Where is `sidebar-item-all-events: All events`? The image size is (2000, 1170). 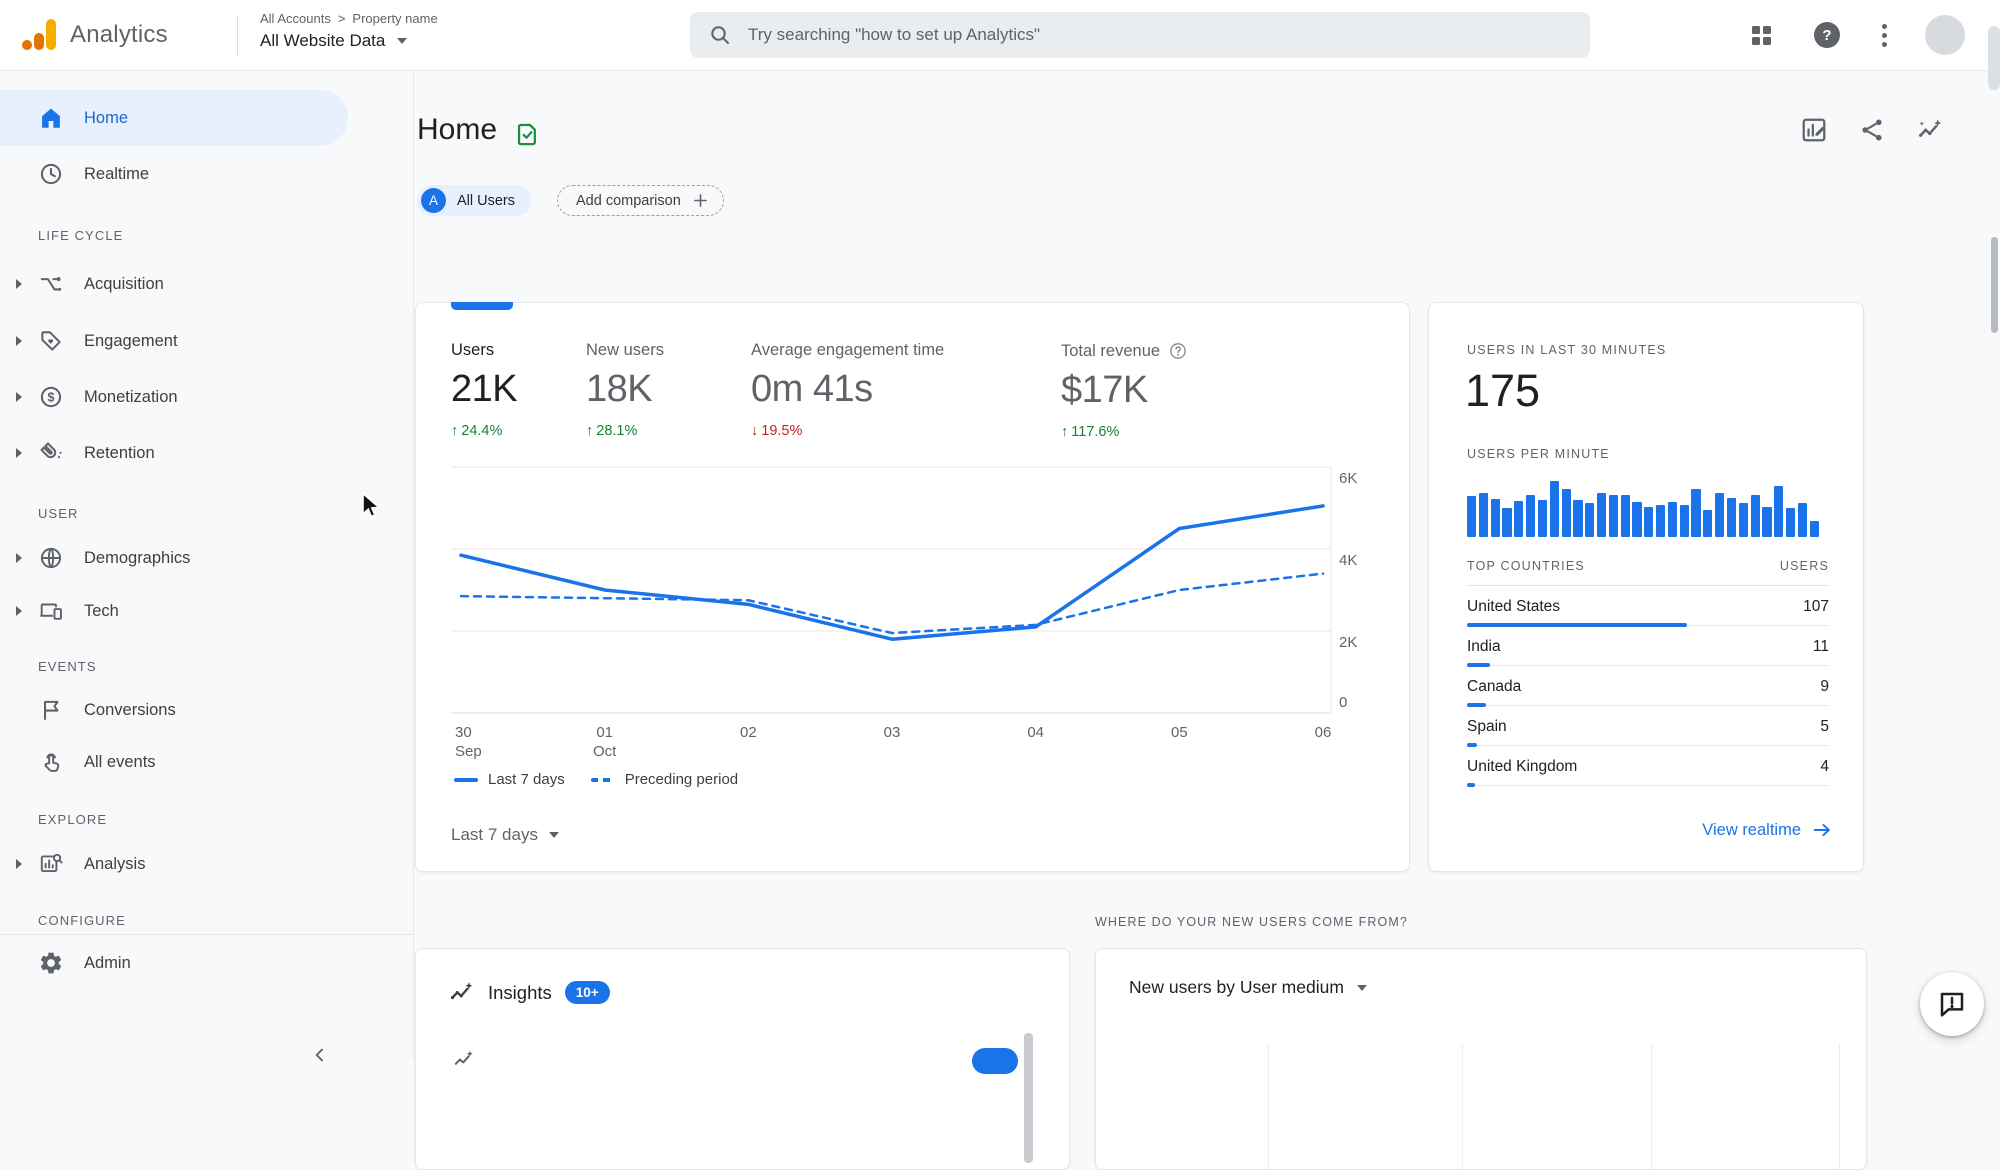 sidebar-item-all-events: All events is located at coordinates (206, 762).